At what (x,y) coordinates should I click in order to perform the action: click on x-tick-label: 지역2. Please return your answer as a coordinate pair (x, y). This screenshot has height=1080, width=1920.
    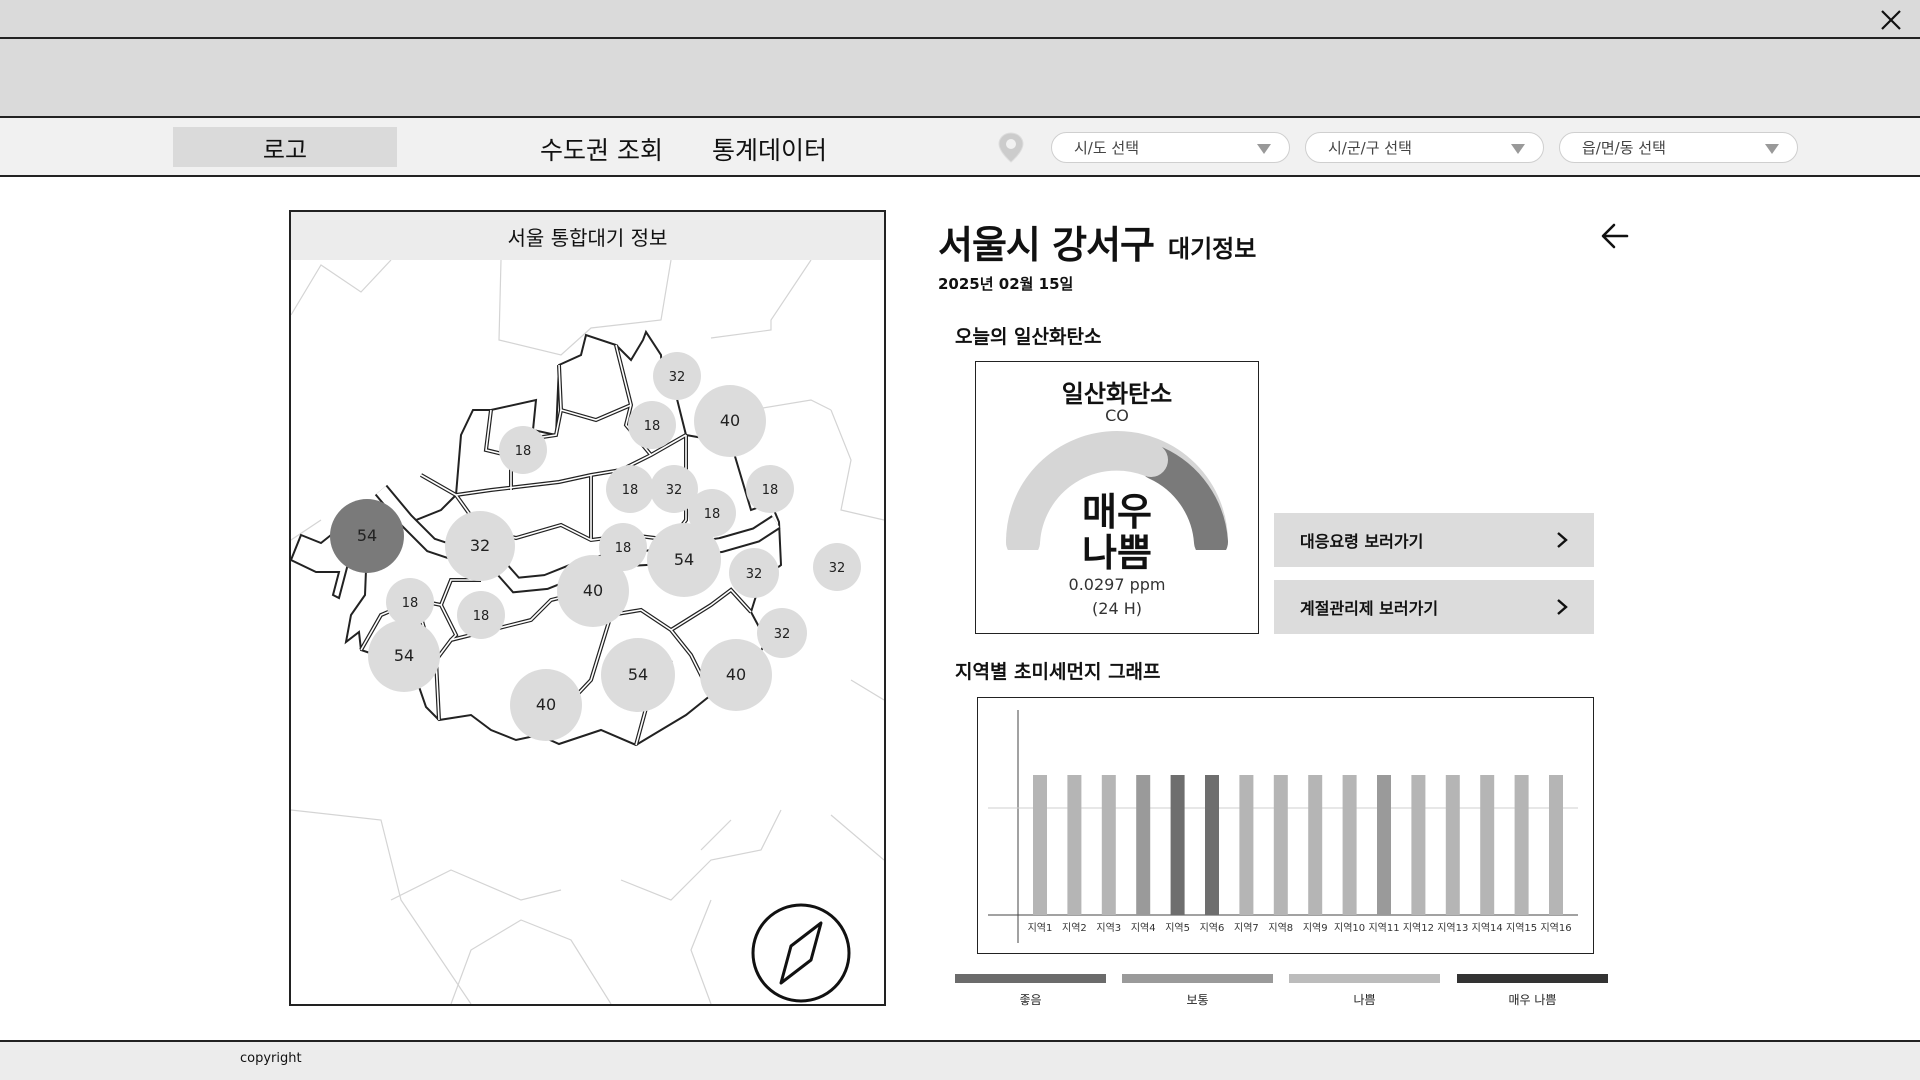
    Looking at the image, I should click on (1074, 928).